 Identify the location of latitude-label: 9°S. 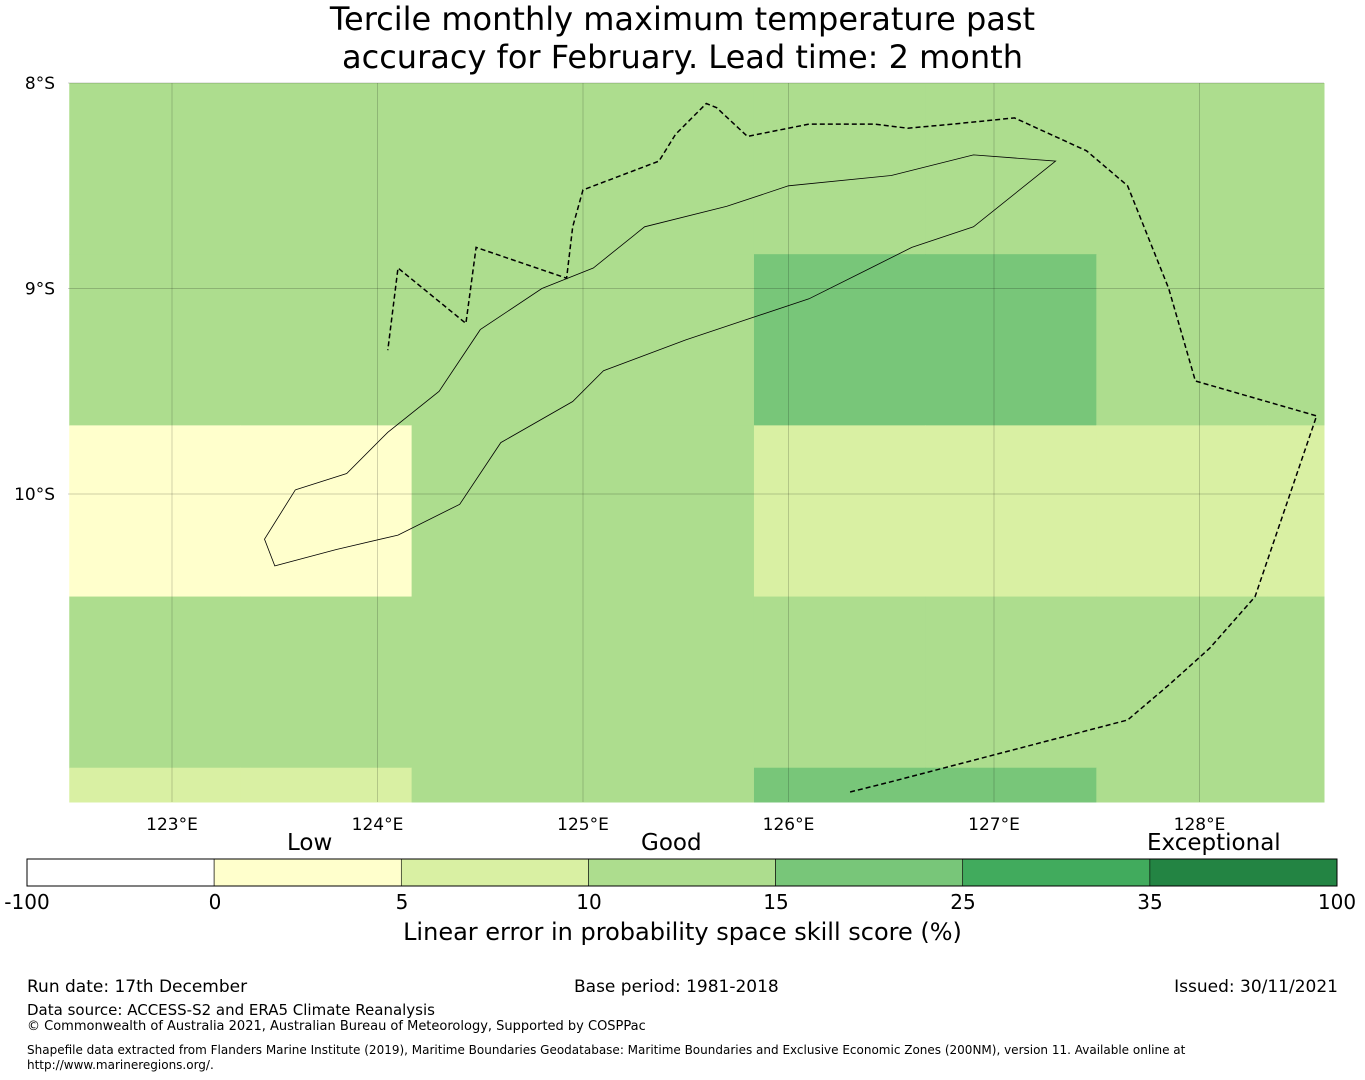
(40, 290).